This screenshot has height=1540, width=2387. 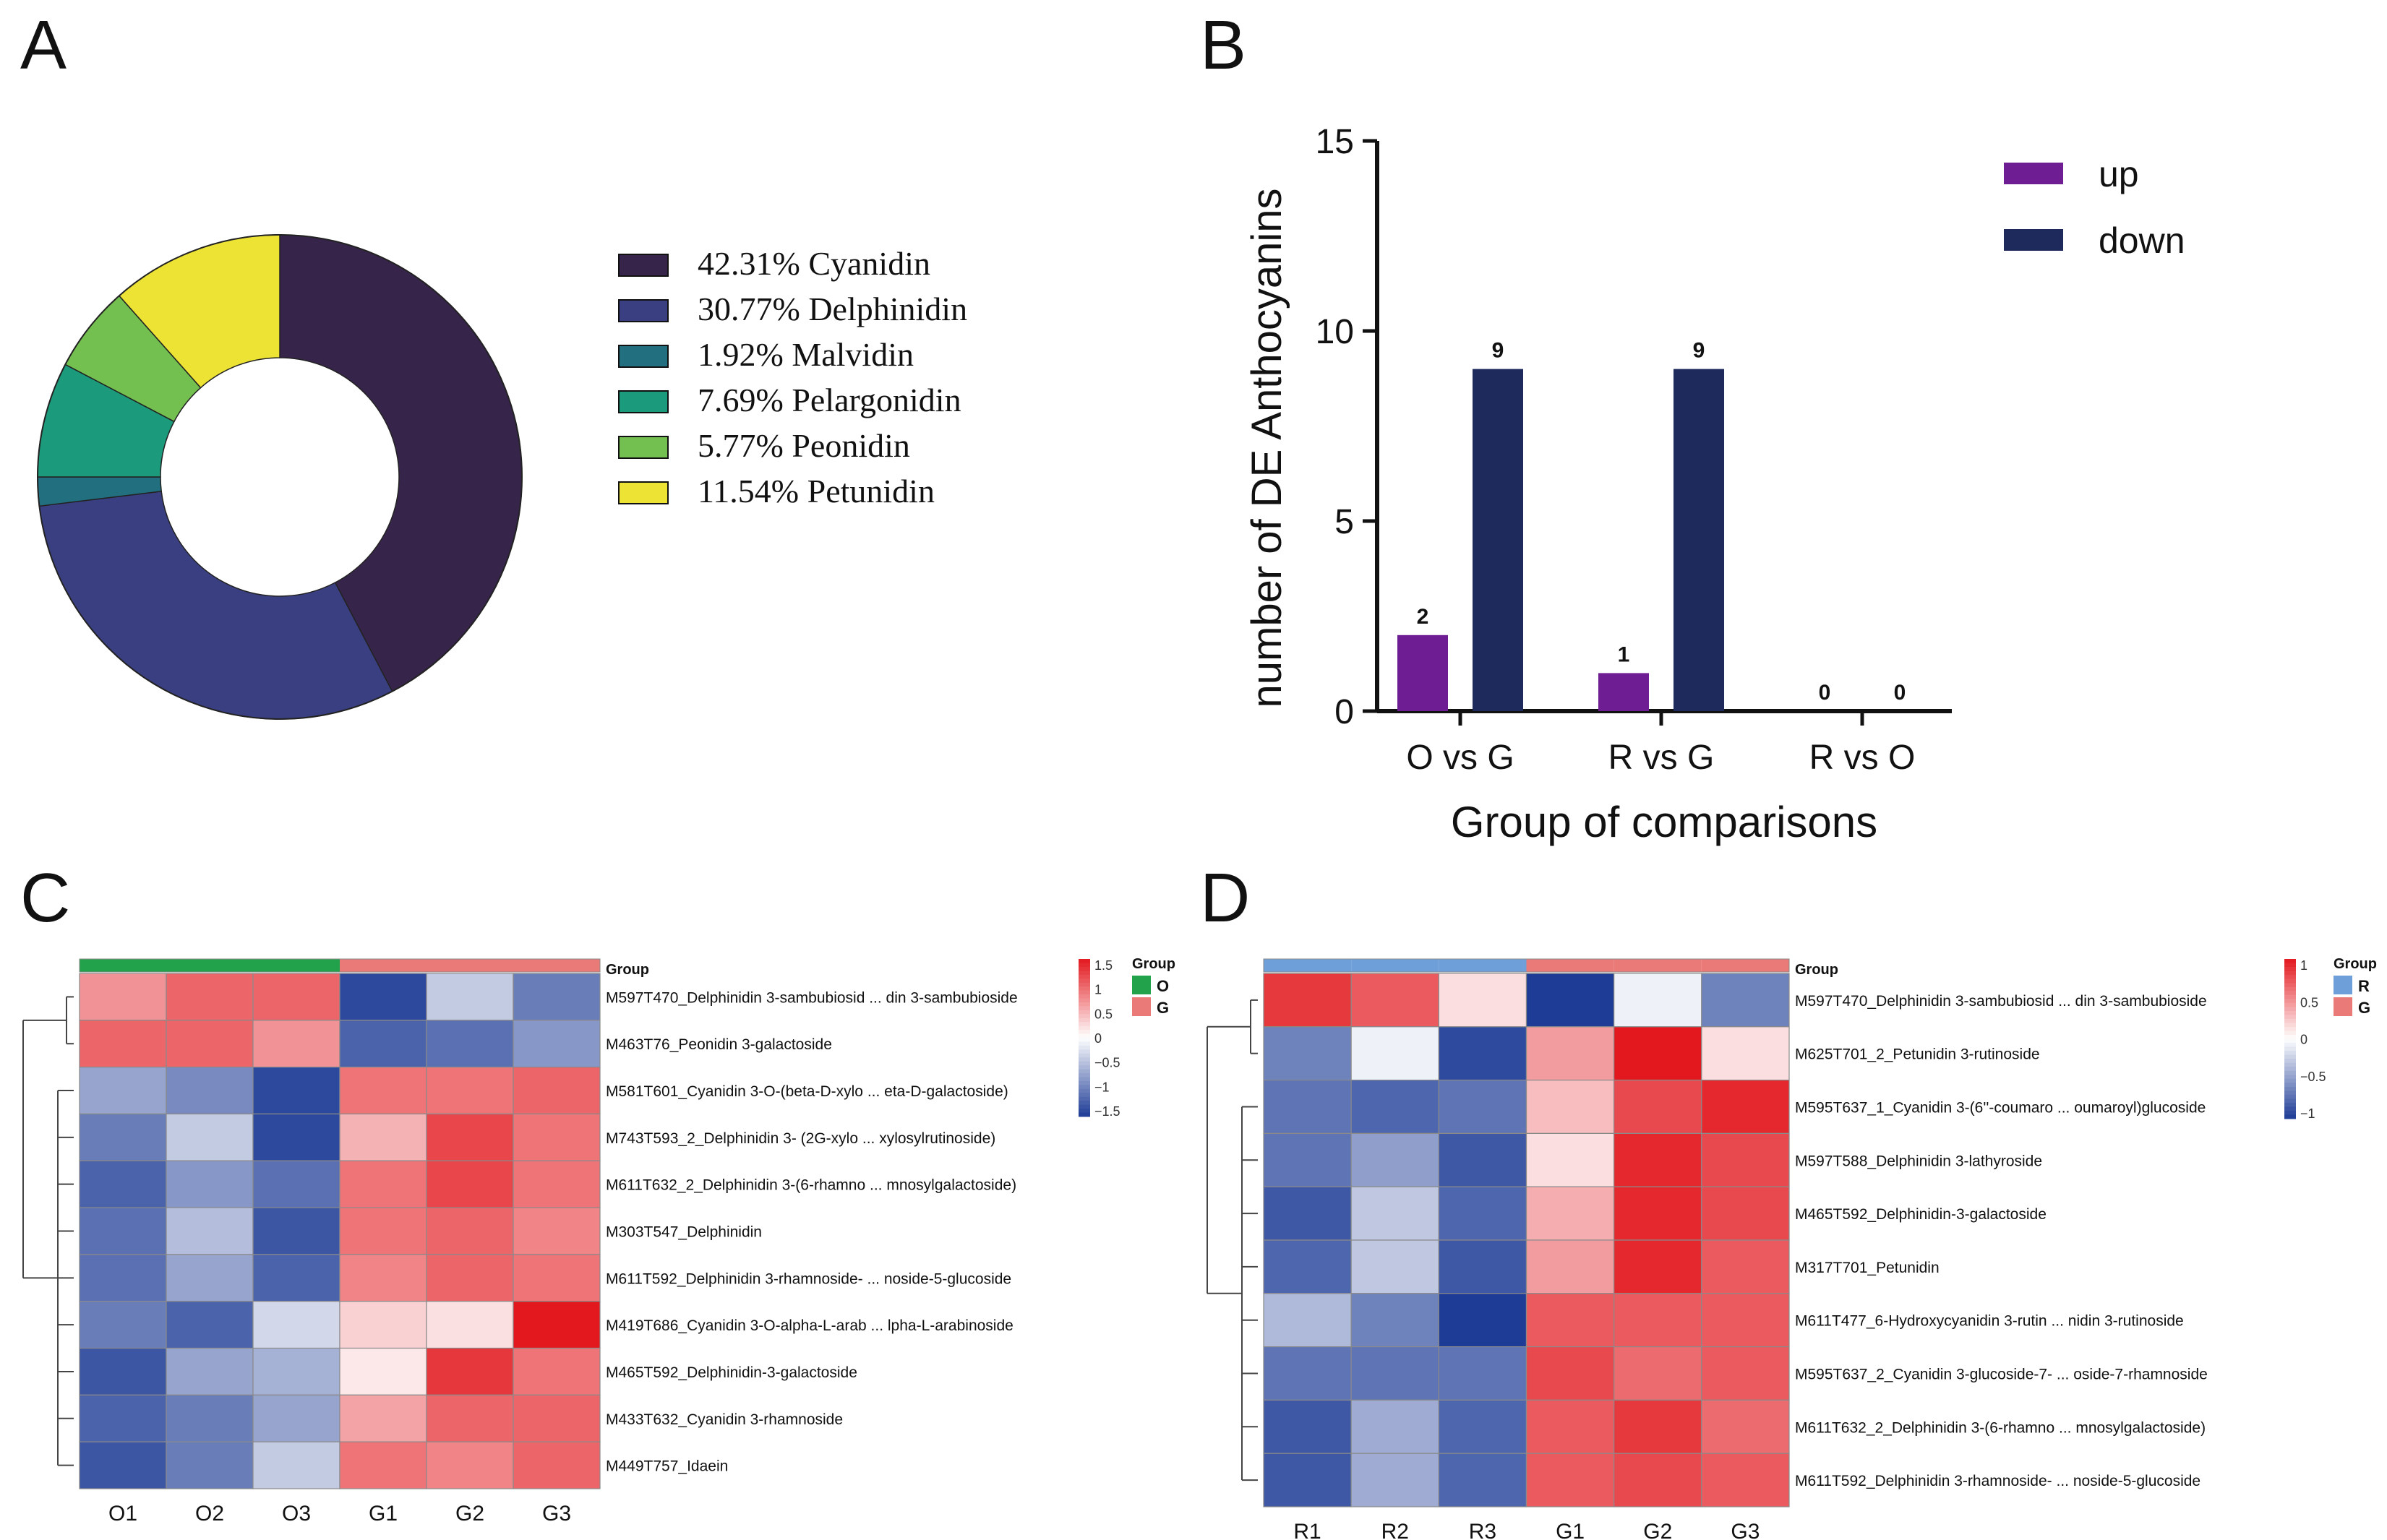 I want to click on row-dendrogram, so click(x=48, y=1231).